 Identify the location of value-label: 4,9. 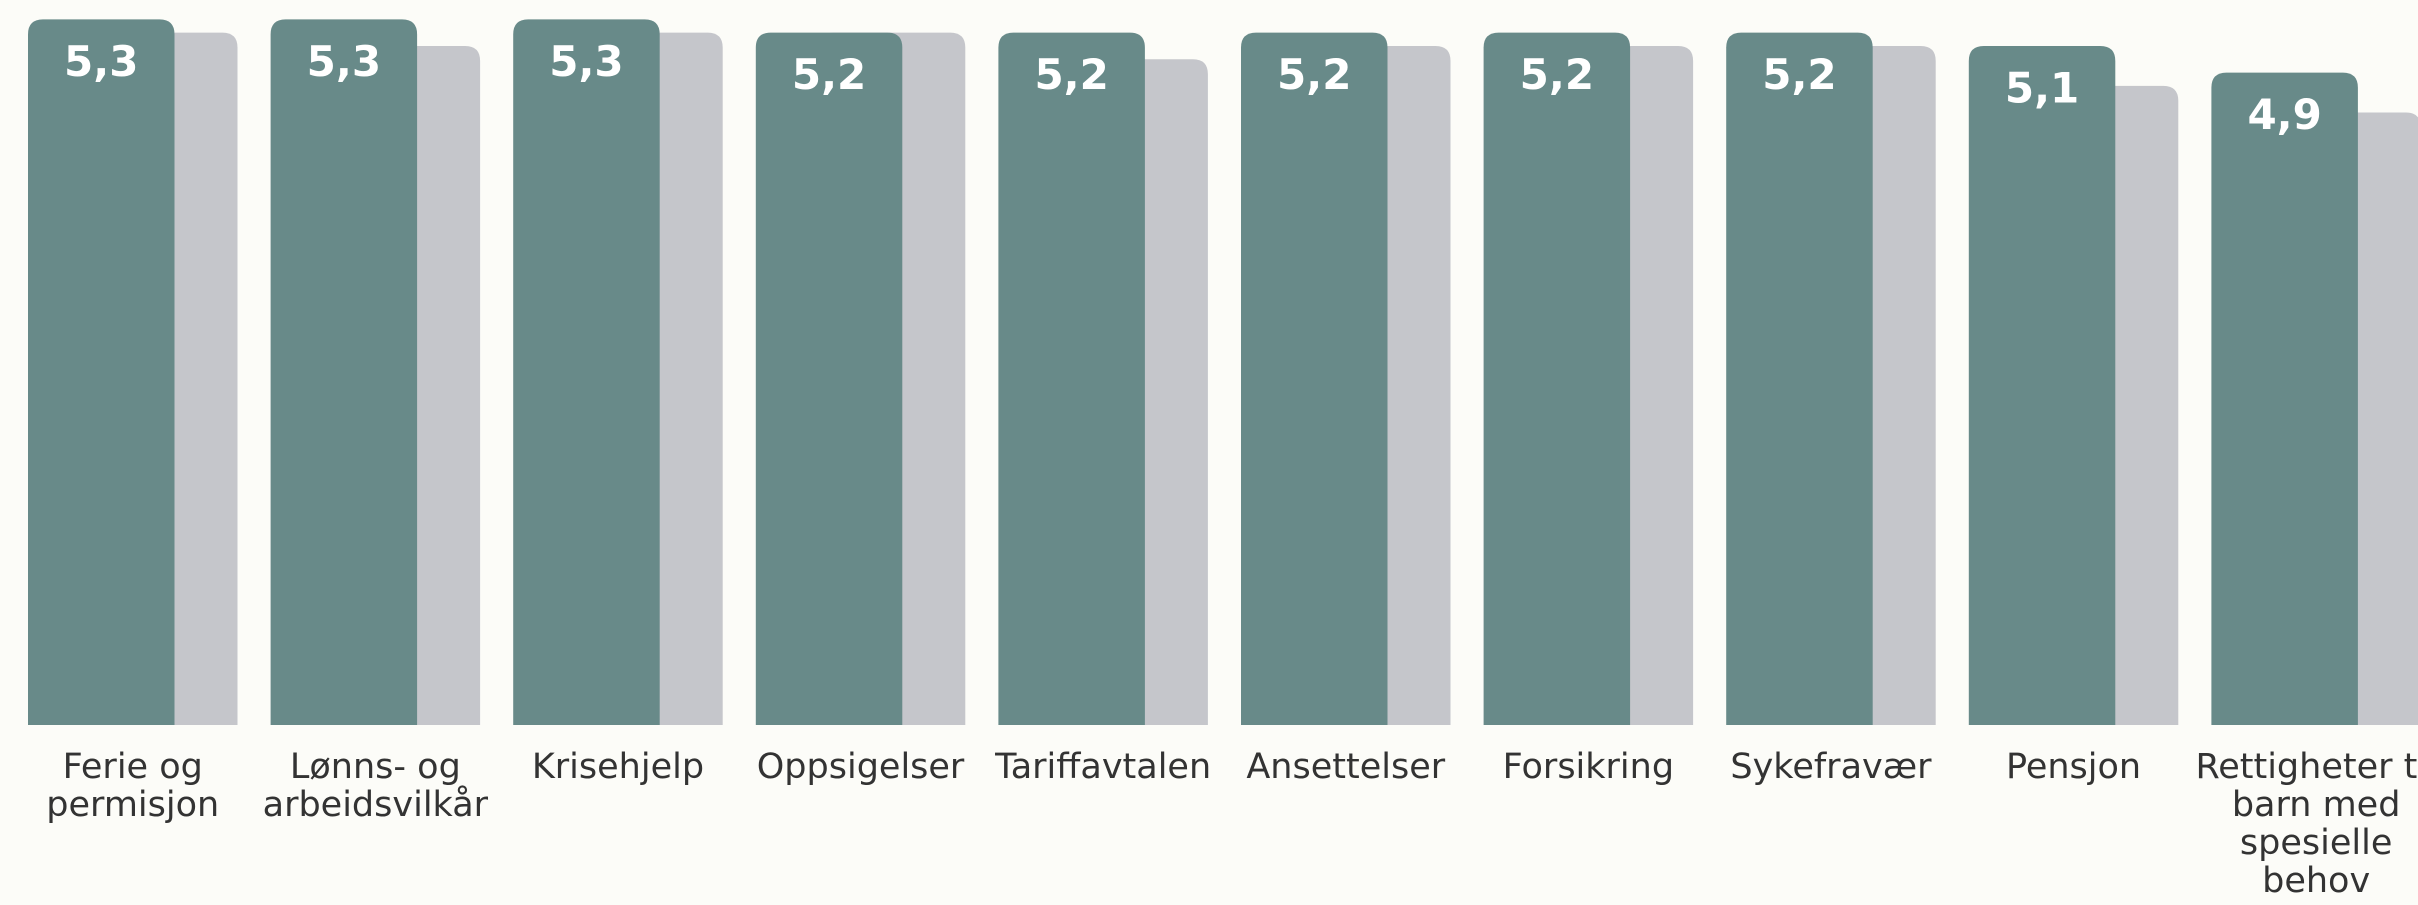
(2284, 114).